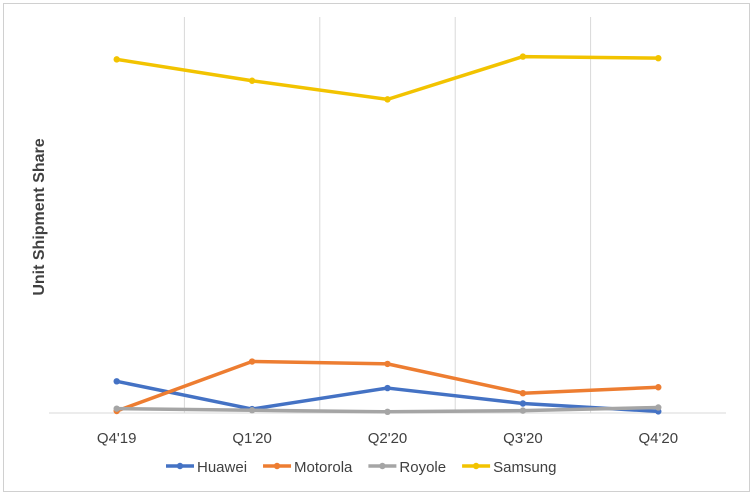 The height and width of the screenshot is (497, 755). I want to click on legend-label: Samsung, so click(524, 467).